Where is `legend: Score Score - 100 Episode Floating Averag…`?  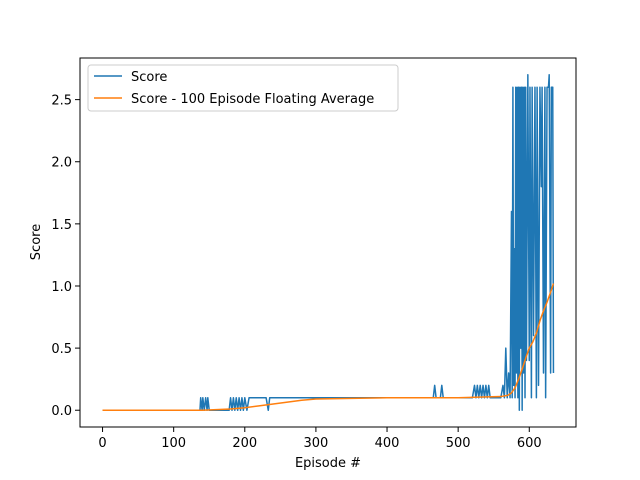 legend: Score Score - 100 Episode Floating Averag… is located at coordinates (243, 88).